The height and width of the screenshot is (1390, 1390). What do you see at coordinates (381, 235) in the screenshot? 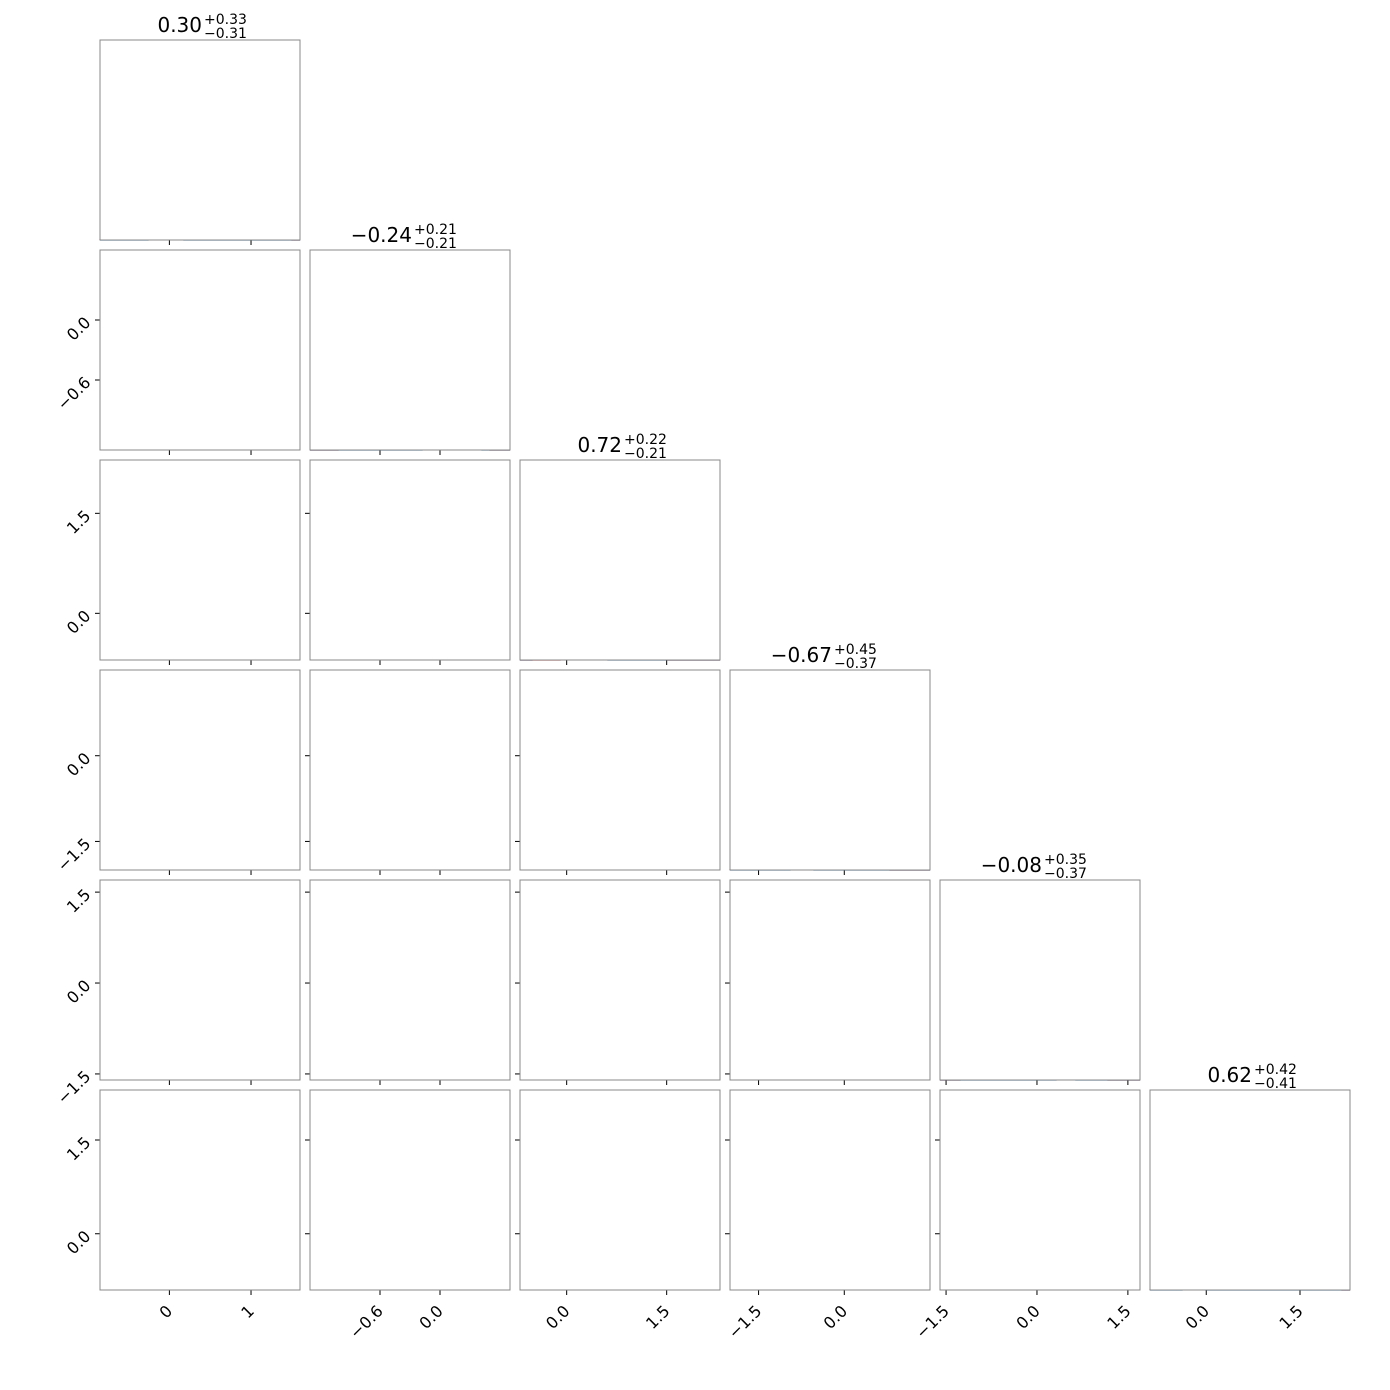
I see `panel-title-value: −0.24` at bounding box center [381, 235].